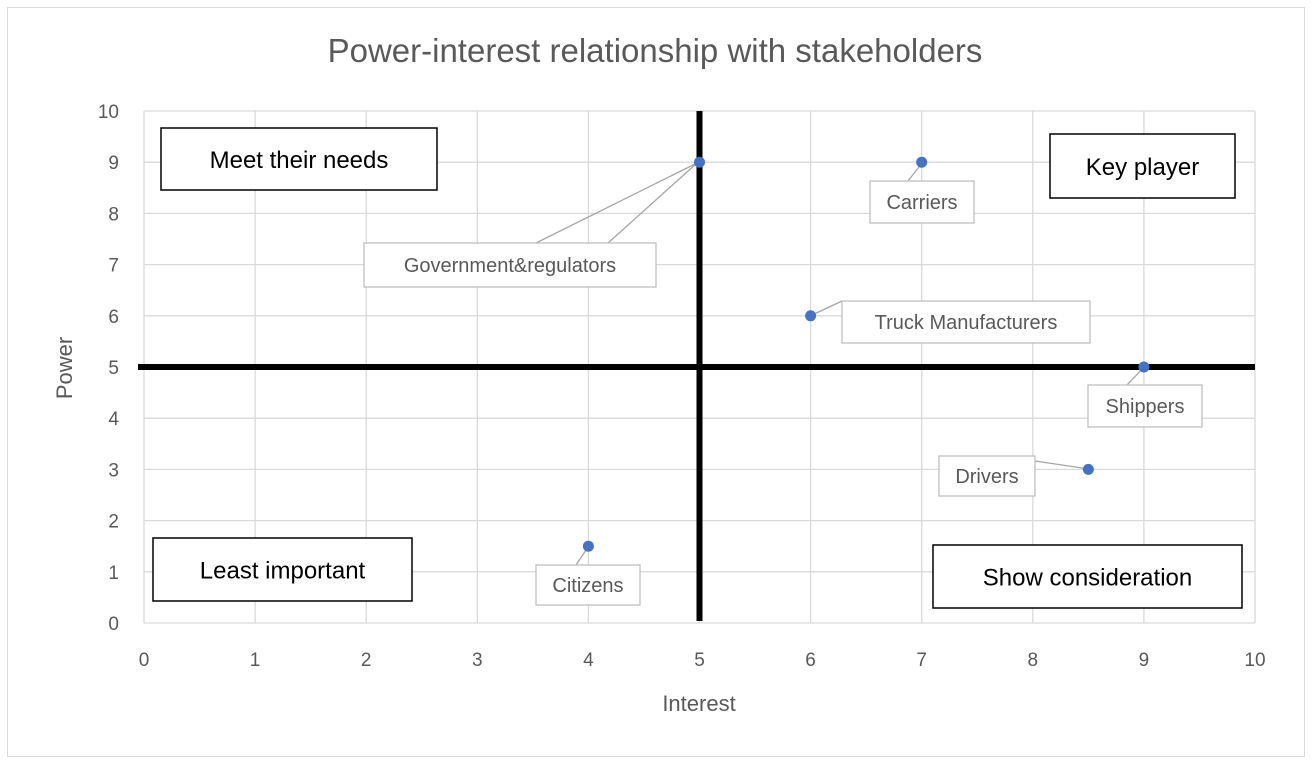  I want to click on x-axis-title: Interest, so click(698, 703).